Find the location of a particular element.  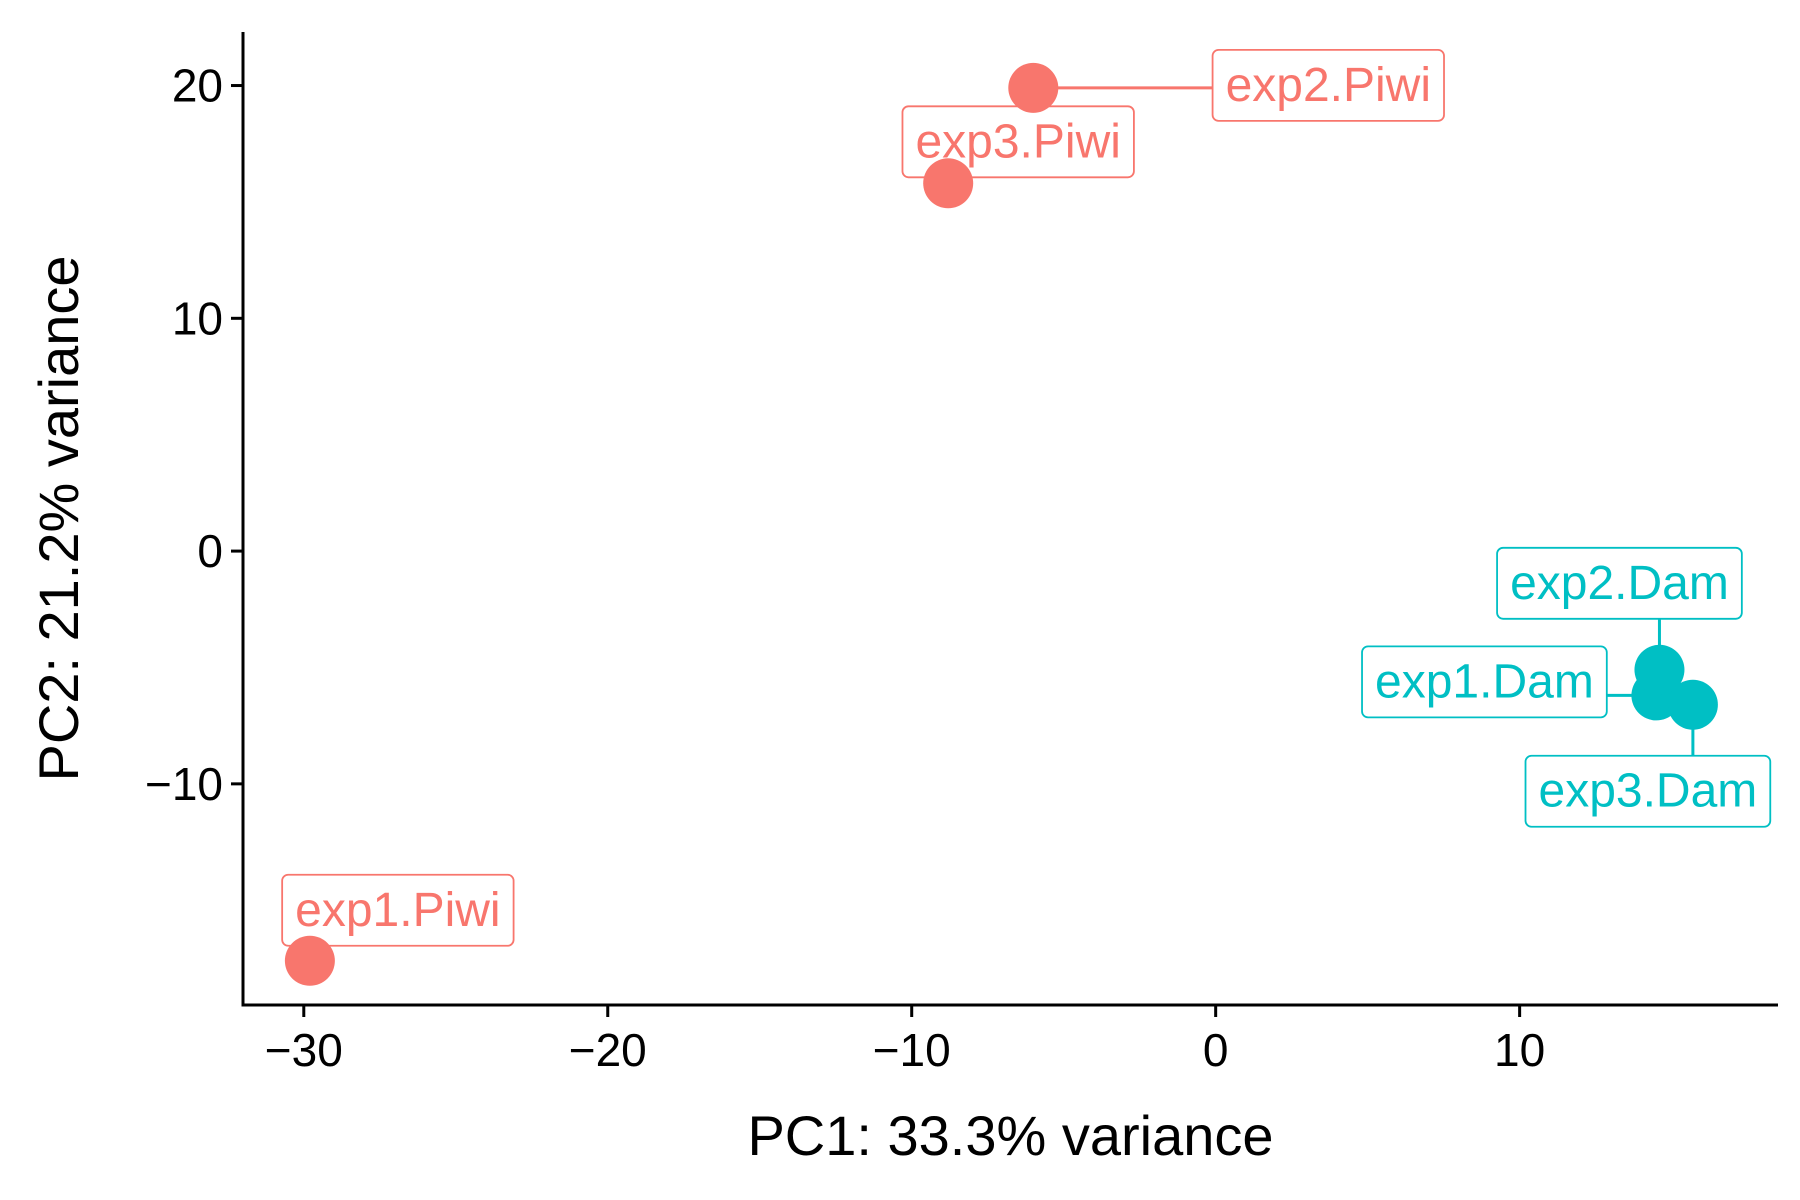

point-label-box: exp2.Piwi is located at coordinates (1239, 85).